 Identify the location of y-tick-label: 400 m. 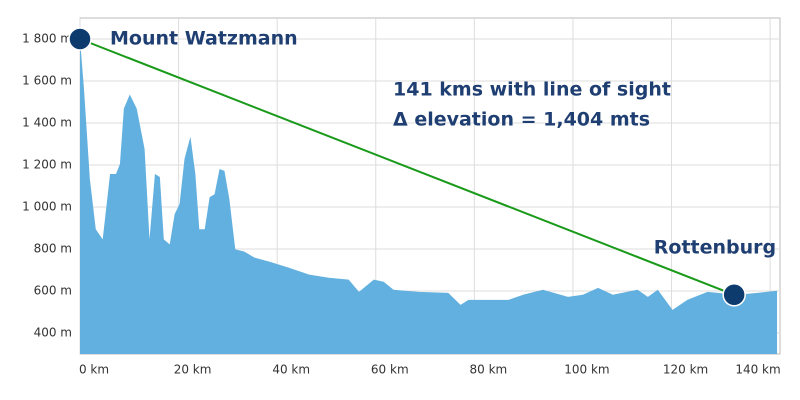
(53, 333).